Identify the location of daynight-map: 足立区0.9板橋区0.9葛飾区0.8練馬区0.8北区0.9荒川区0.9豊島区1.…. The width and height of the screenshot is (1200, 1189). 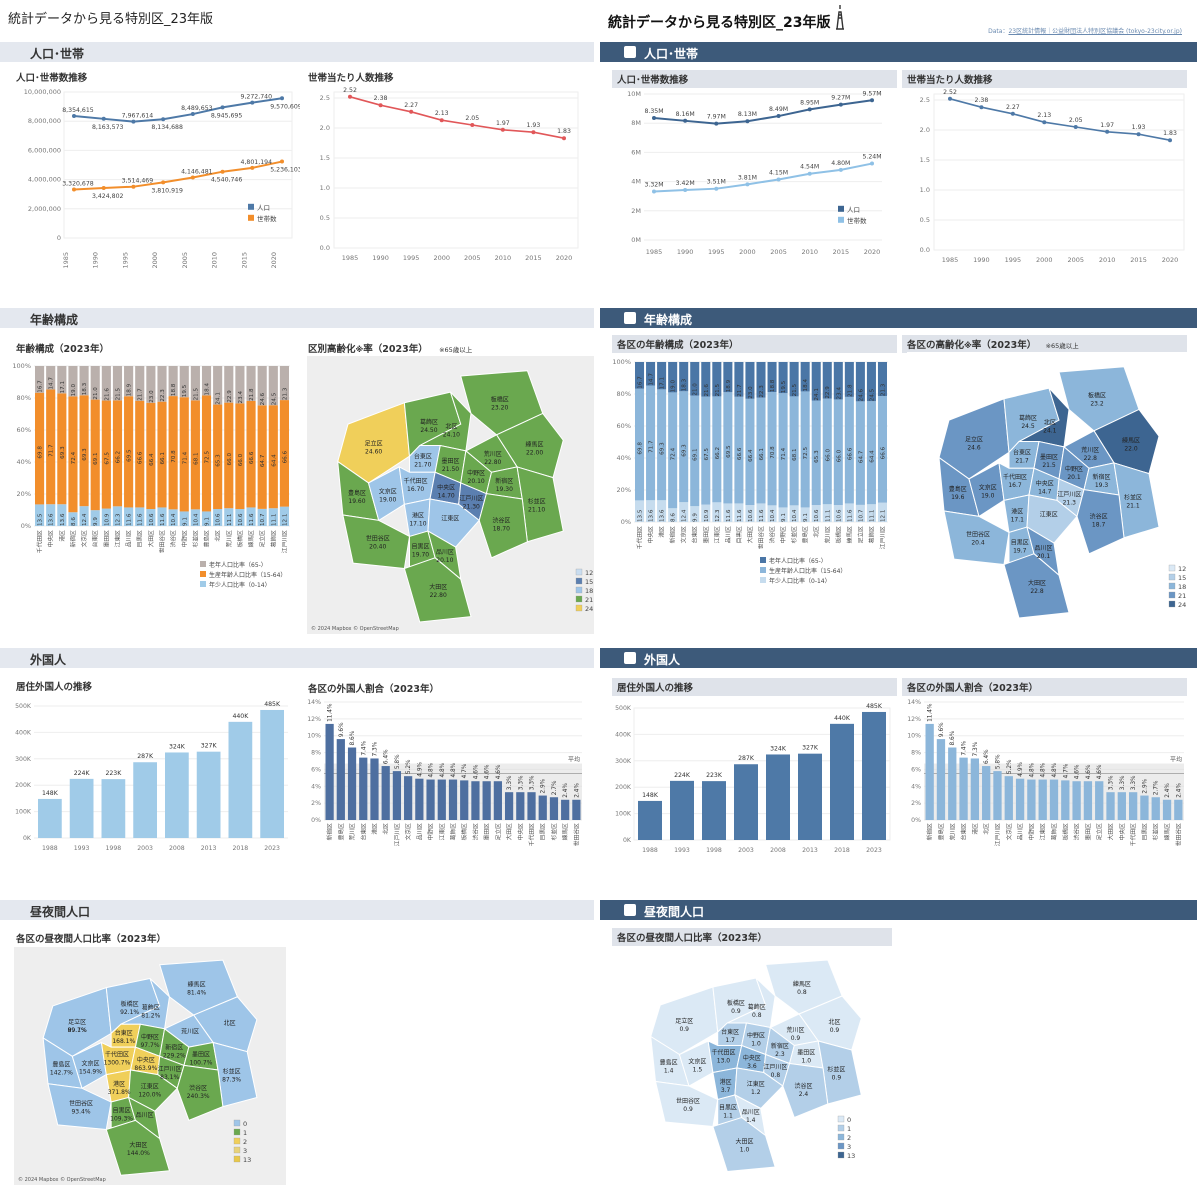
(754, 1064).